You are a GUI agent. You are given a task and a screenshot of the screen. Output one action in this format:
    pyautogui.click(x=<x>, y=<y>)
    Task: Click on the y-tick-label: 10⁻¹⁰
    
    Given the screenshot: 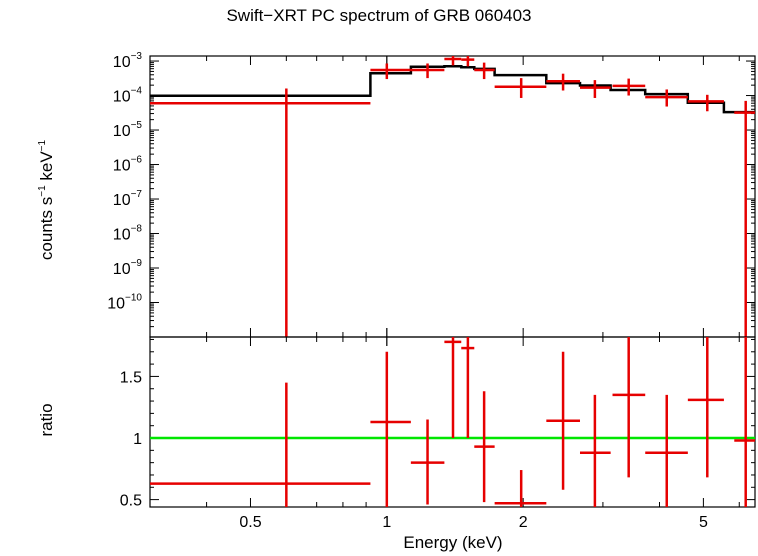 What is the action you would take?
    pyautogui.click(x=124, y=303)
    